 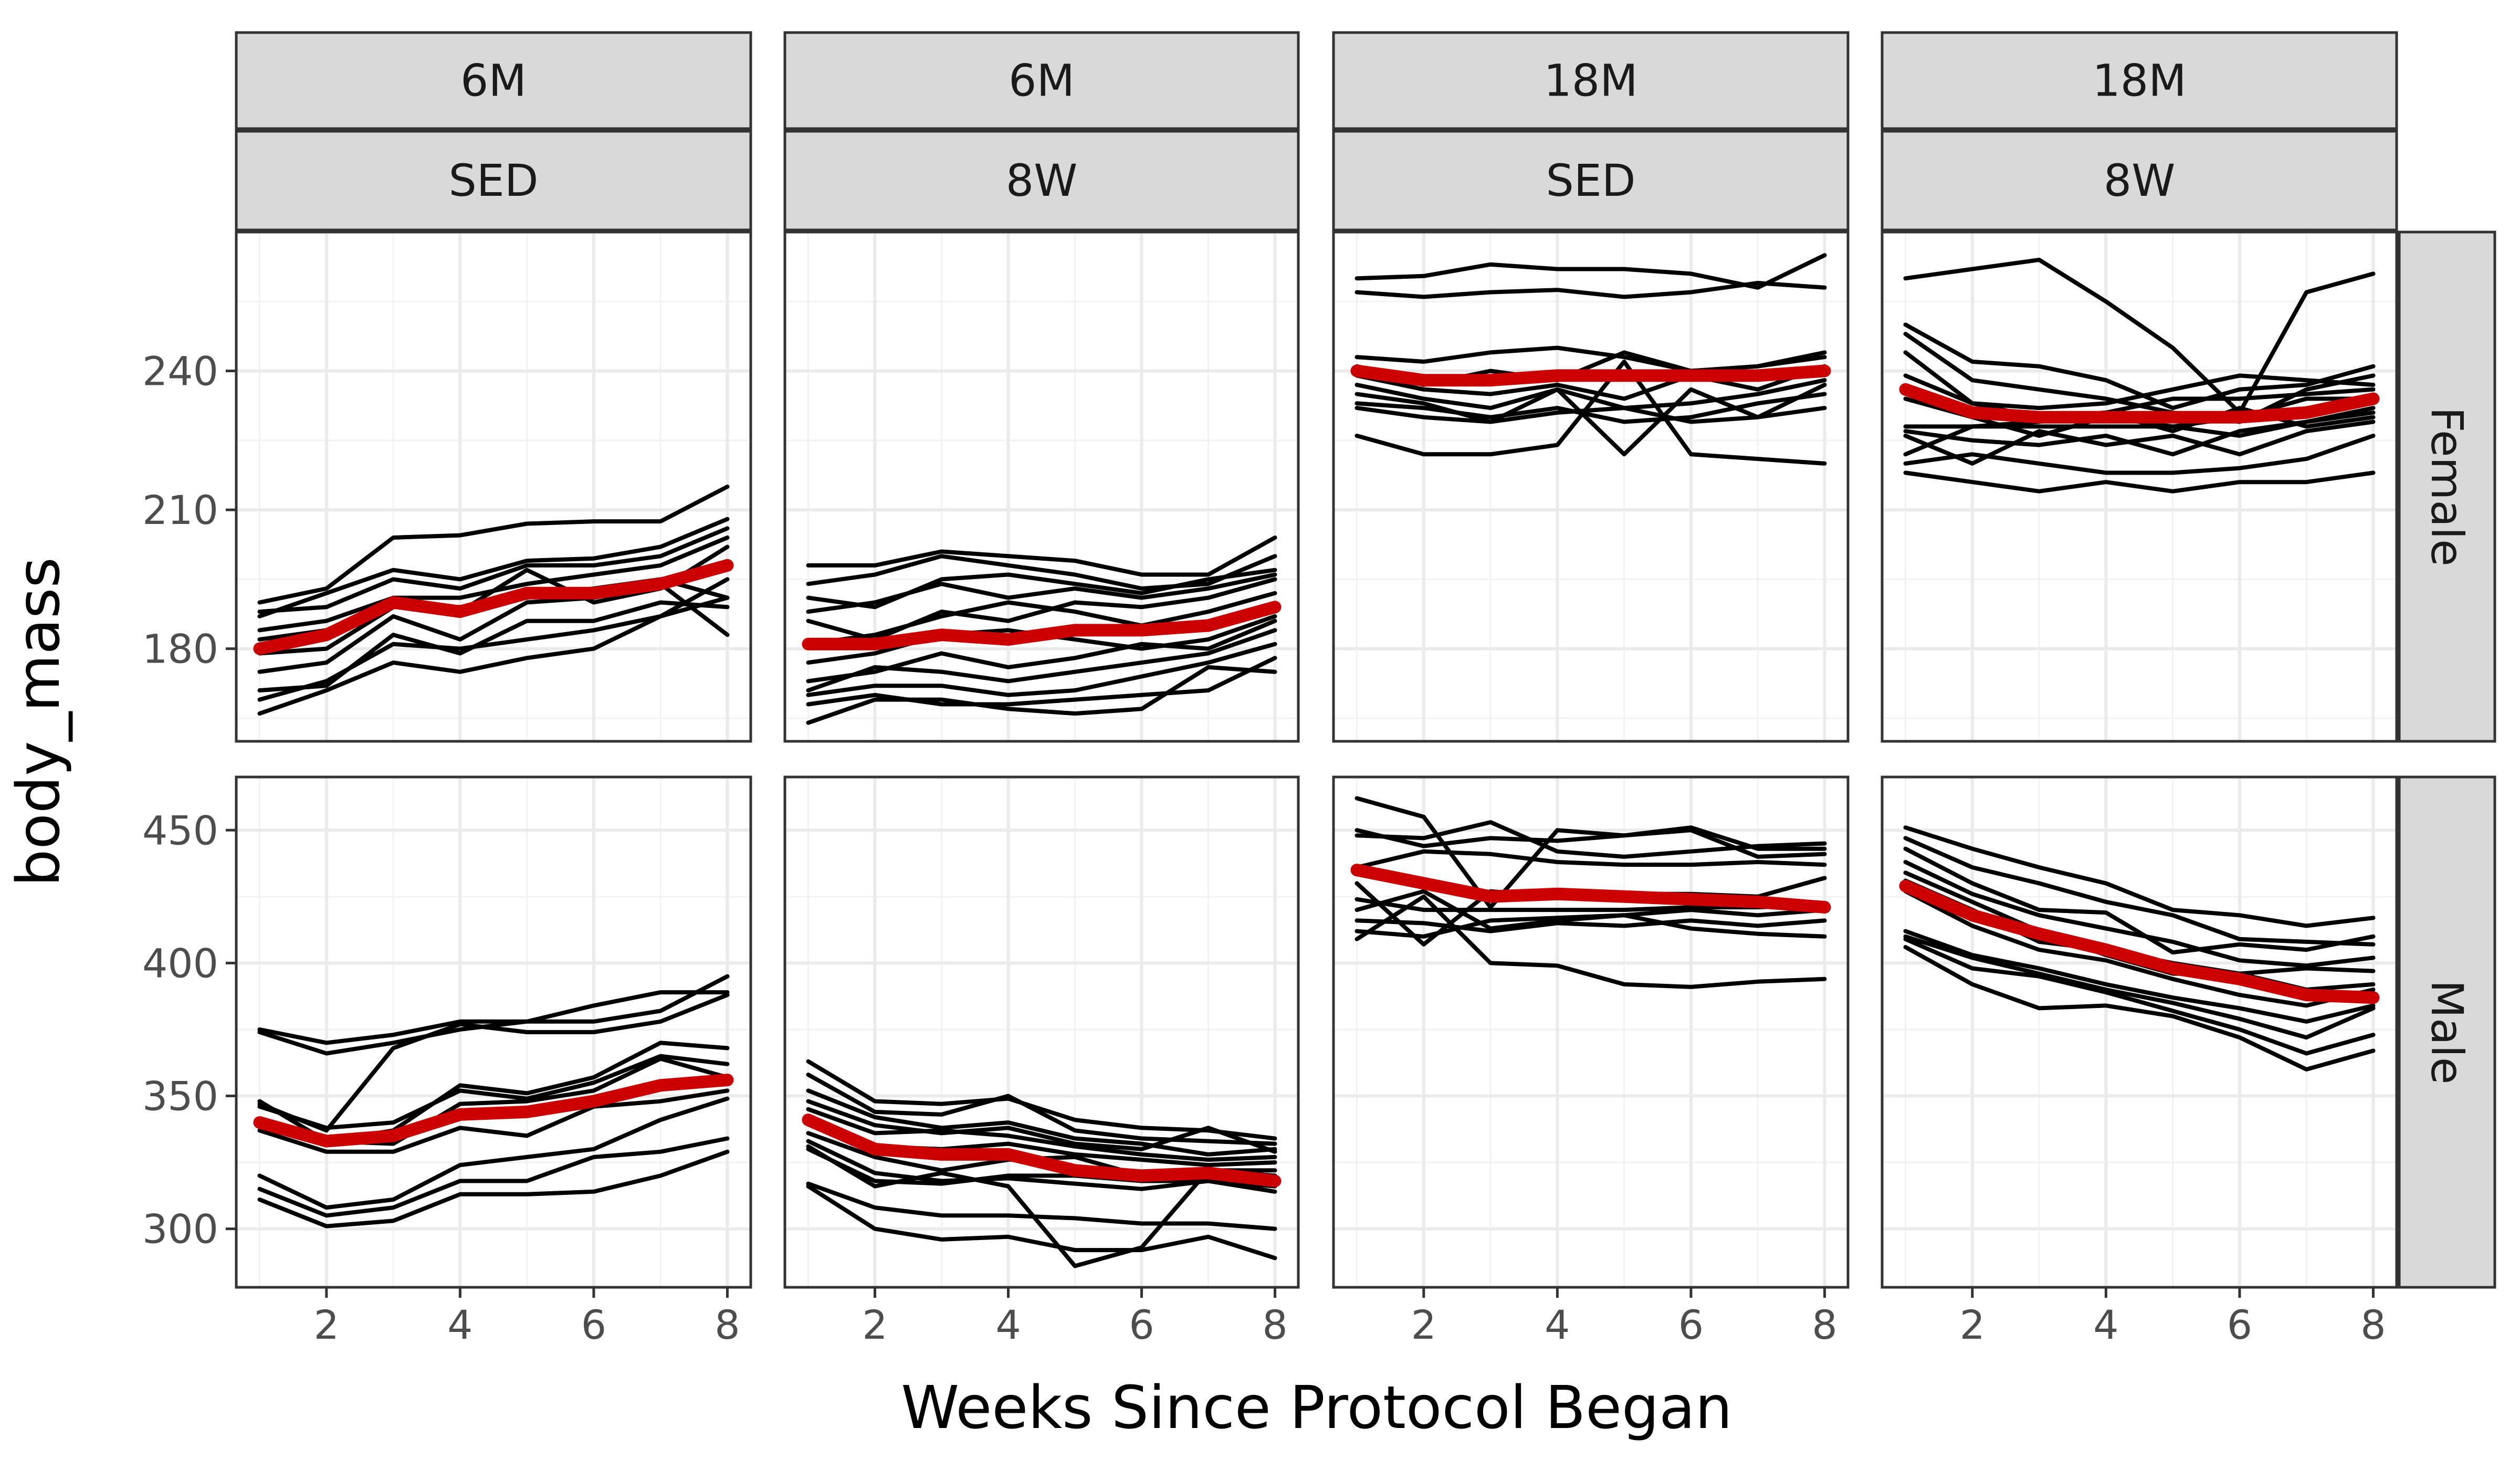 I want to click on strip-age-label-2: 6M, so click(x=1042, y=81).